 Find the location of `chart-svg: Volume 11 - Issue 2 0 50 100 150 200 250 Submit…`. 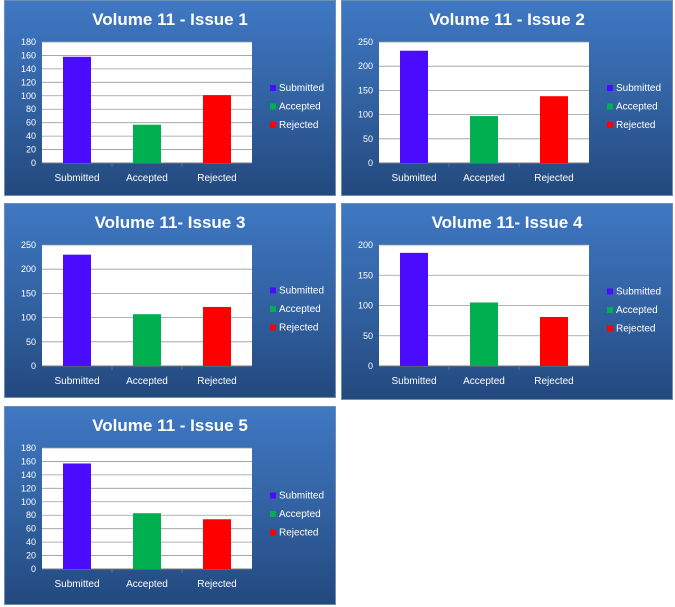

chart-svg: Volume 11 - Issue 2 0 50 100 150 200 250 Submit… is located at coordinates (509, 97).